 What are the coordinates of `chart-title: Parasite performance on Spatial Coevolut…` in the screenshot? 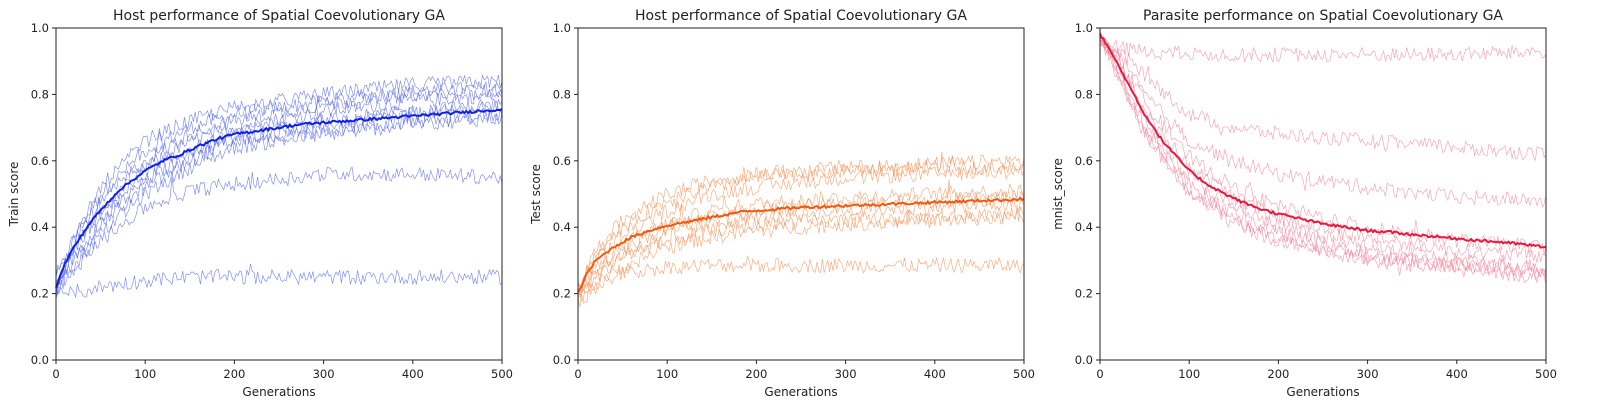 It's located at (1323, 16).